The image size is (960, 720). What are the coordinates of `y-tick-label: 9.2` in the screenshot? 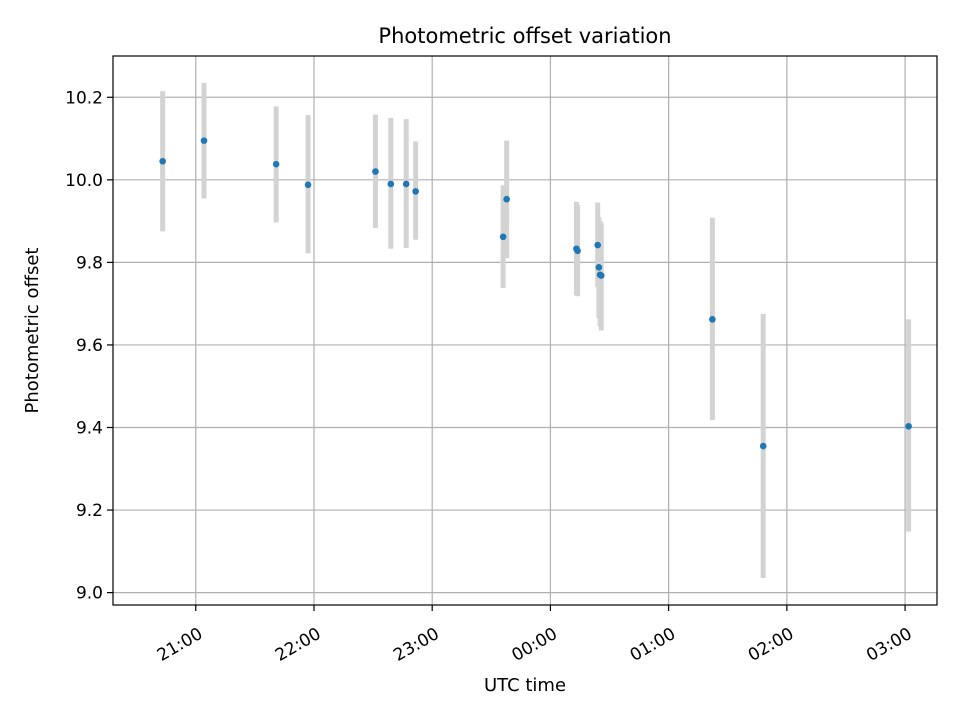 It's located at (89, 511).